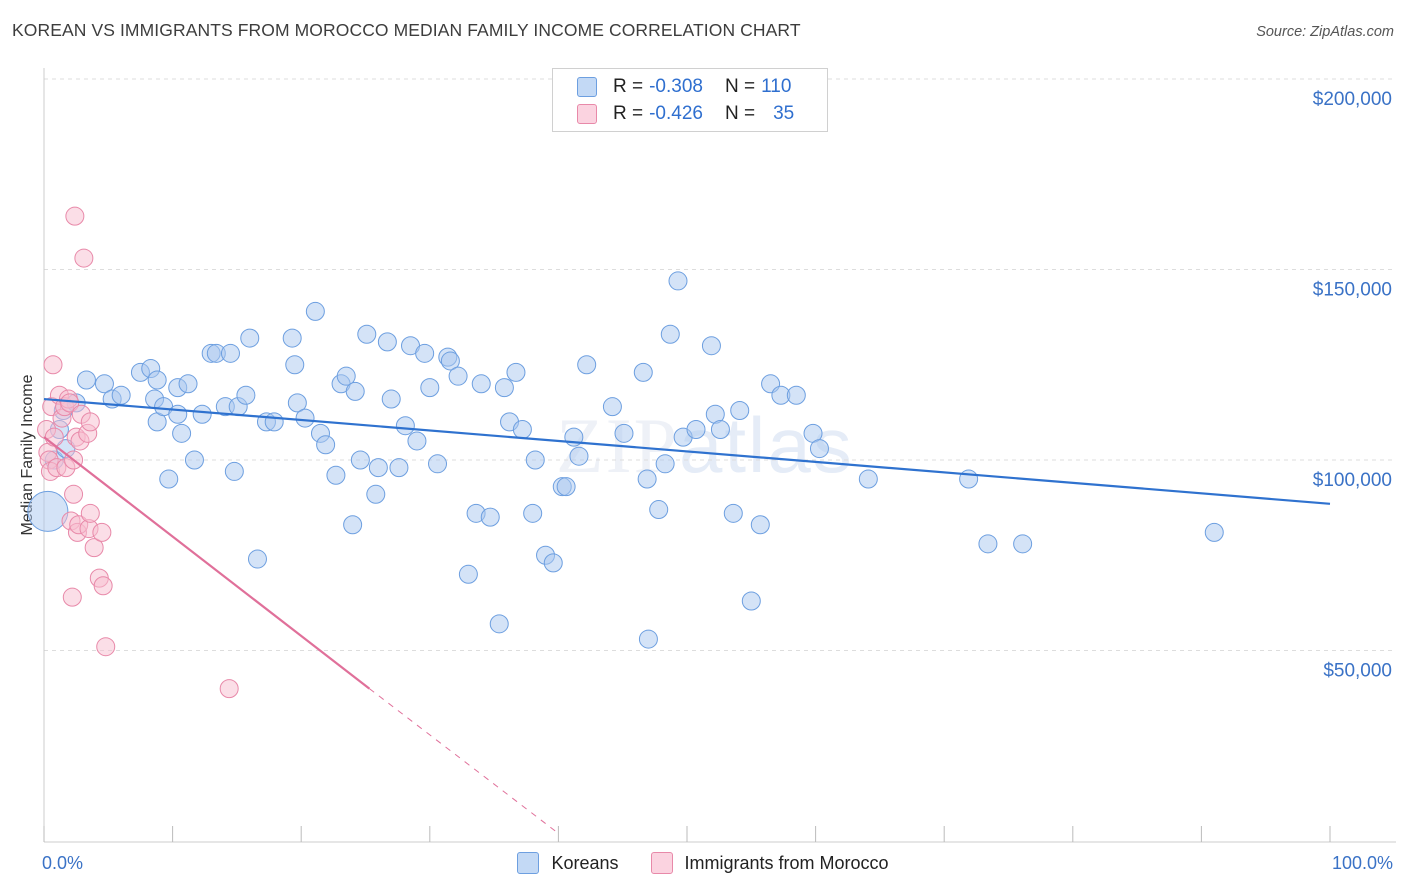 The height and width of the screenshot is (892, 1406). What do you see at coordinates (786, 862) in the screenshot?
I see `bottom-legend-label-morocco: Immigrants from Morocco` at bounding box center [786, 862].